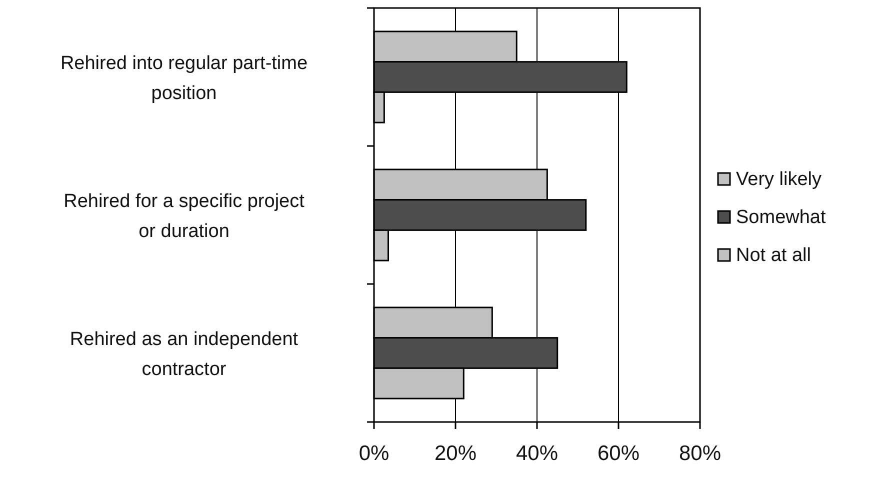  What do you see at coordinates (779, 179) in the screenshot?
I see `legend-label: Very likely` at bounding box center [779, 179].